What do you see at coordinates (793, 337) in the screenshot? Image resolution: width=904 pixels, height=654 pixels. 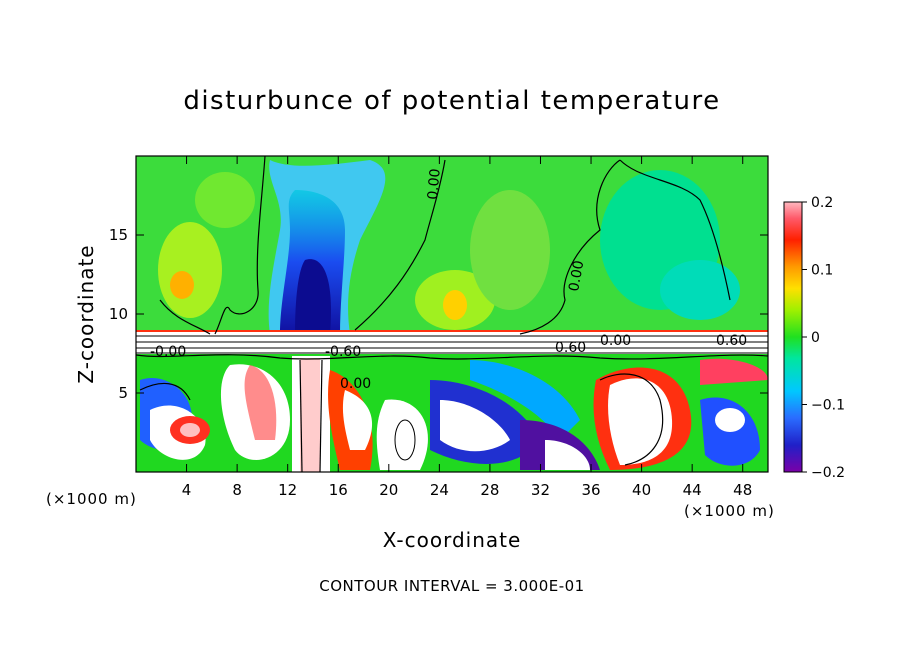 I see `colorbar` at bounding box center [793, 337].